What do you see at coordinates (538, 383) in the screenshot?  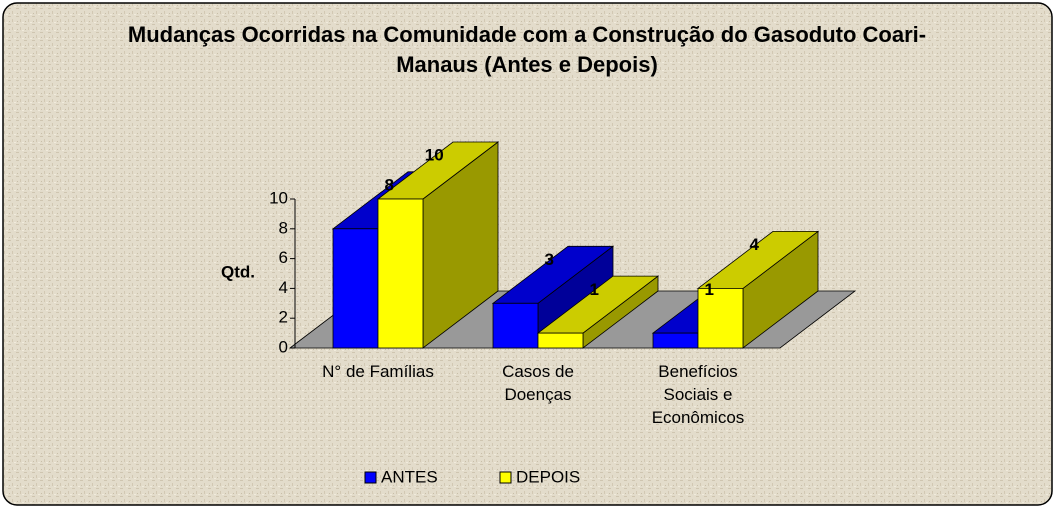 I see `x-tick-label: Casos de Doenças` at bounding box center [538, 383].